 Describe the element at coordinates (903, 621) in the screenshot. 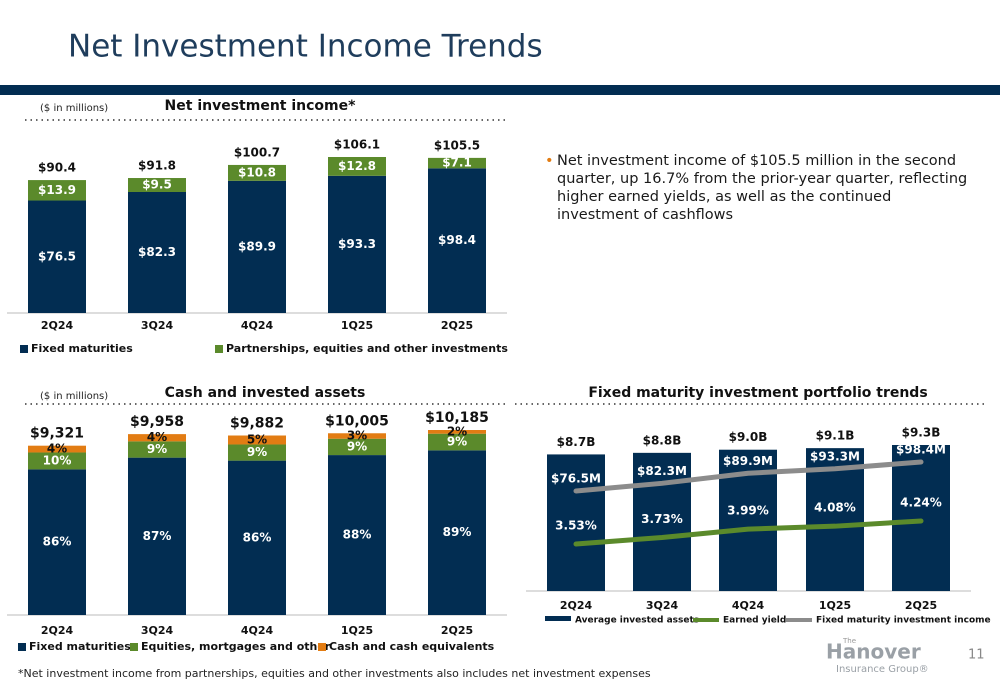

I see `legend-label: Fixed maturity investment income` at that location.